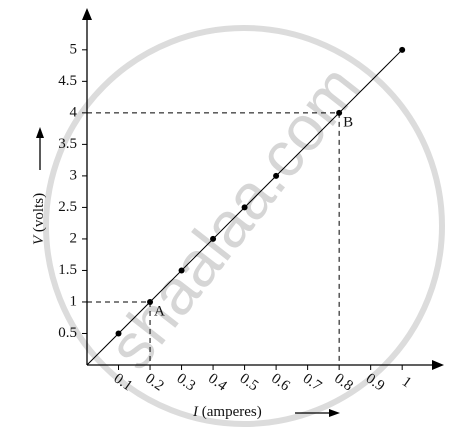 Image resolution: width=470 pixels, height=437 pixels. Describe the element at coordinates (87, 14) in the screenshot. I see `y-axis-arrow` at that location.